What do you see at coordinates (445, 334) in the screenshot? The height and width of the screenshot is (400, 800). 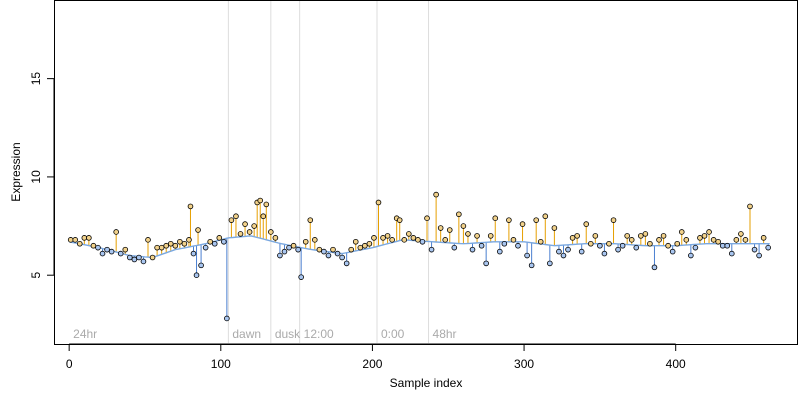 I see `vertical-marker-label: 48hr` at bounding box center [445, 334].